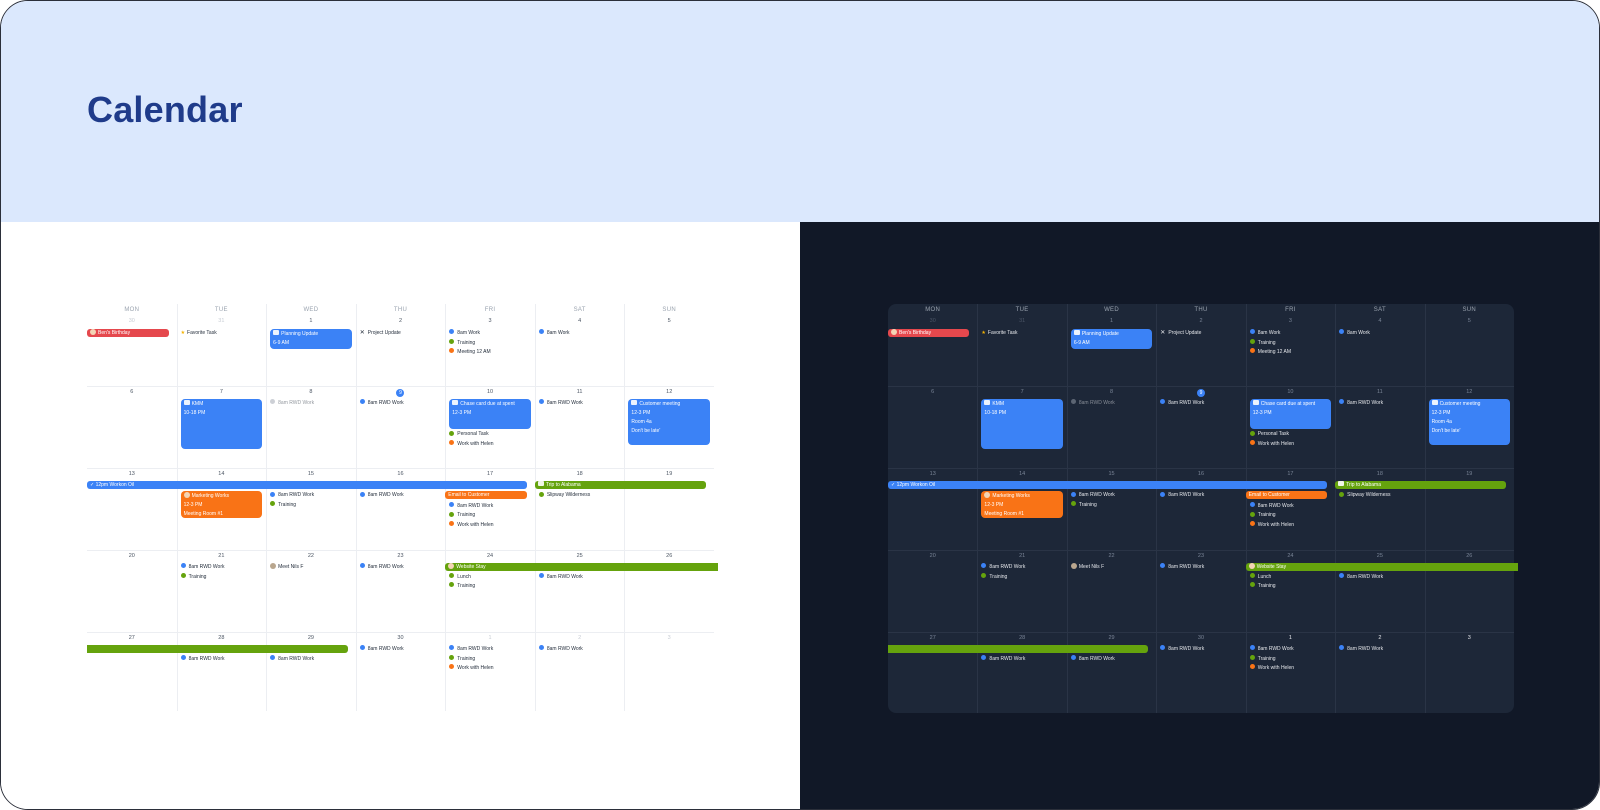  What do you see at coordinates (131, 474) in the screenshot?
I see `day-number: 13` at bounding box center [131, 474].